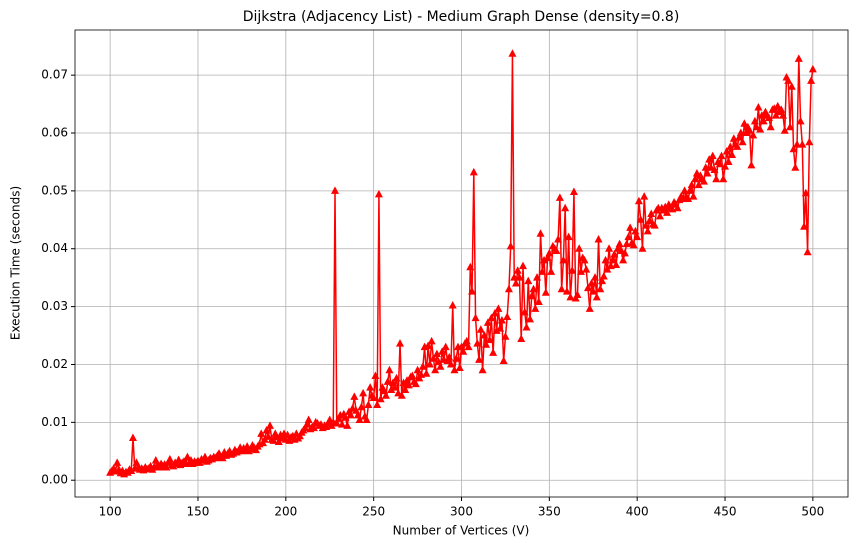  Describe the element at coordinates (110, 512) in the screenshot. I see `x-tick-label: 100` at that location.